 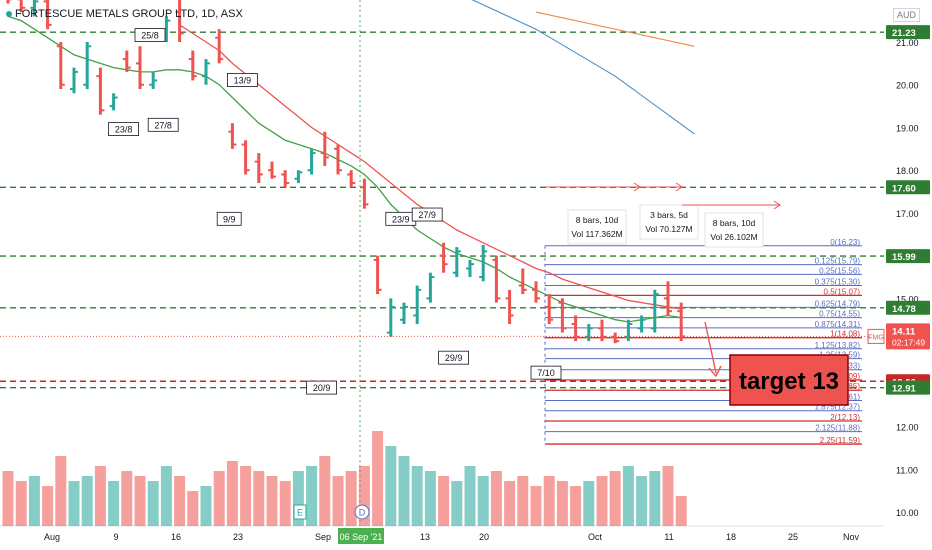 I want to click on range-vol-text: Vol 26.102M, so click(x=733, y=237).